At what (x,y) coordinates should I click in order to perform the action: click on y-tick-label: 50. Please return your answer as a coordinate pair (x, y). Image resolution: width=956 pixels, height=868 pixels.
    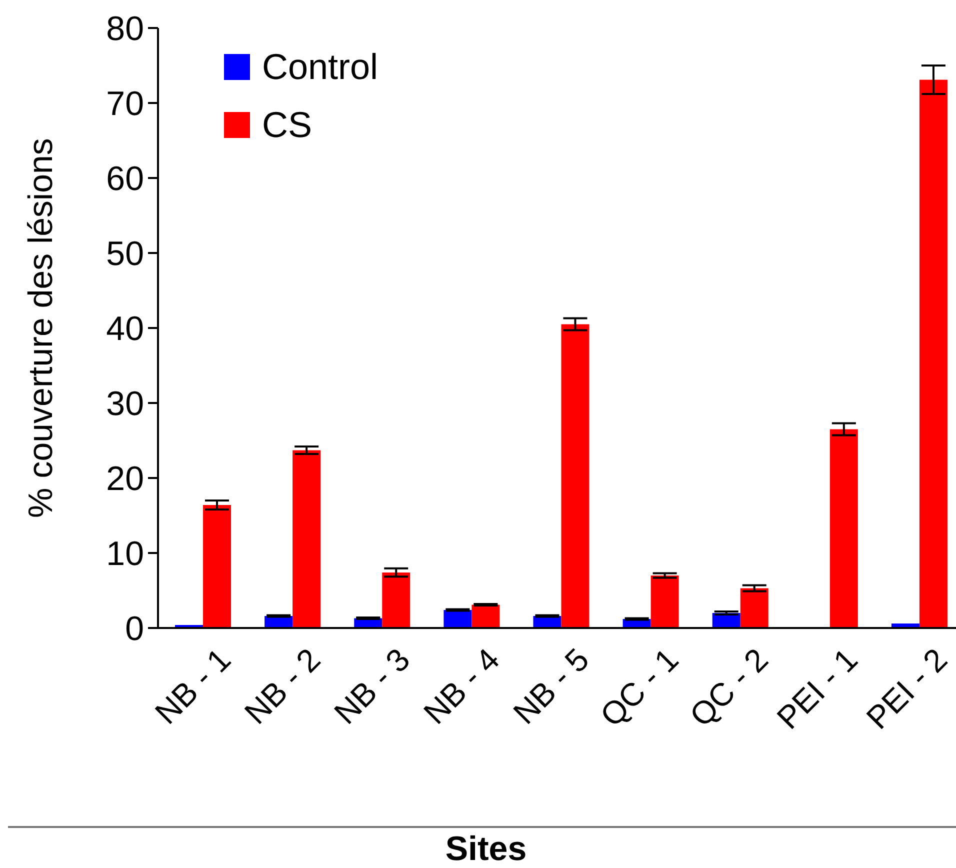
    Looking at the image, I should click on (125, 254).